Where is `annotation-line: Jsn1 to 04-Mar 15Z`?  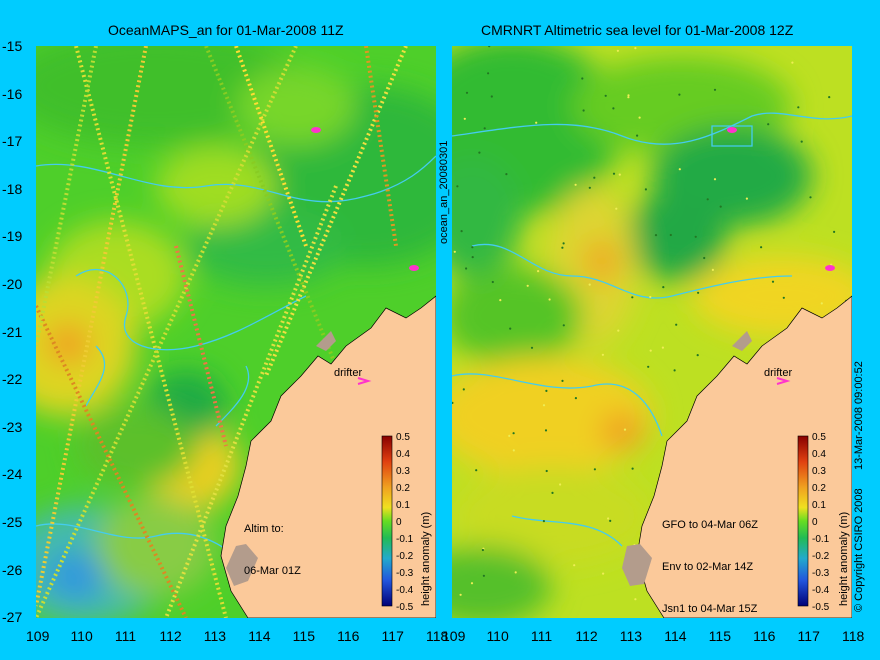
annotation-line: Jsn1 to 04-Mar 15Z is located at coordinates (710, 609).